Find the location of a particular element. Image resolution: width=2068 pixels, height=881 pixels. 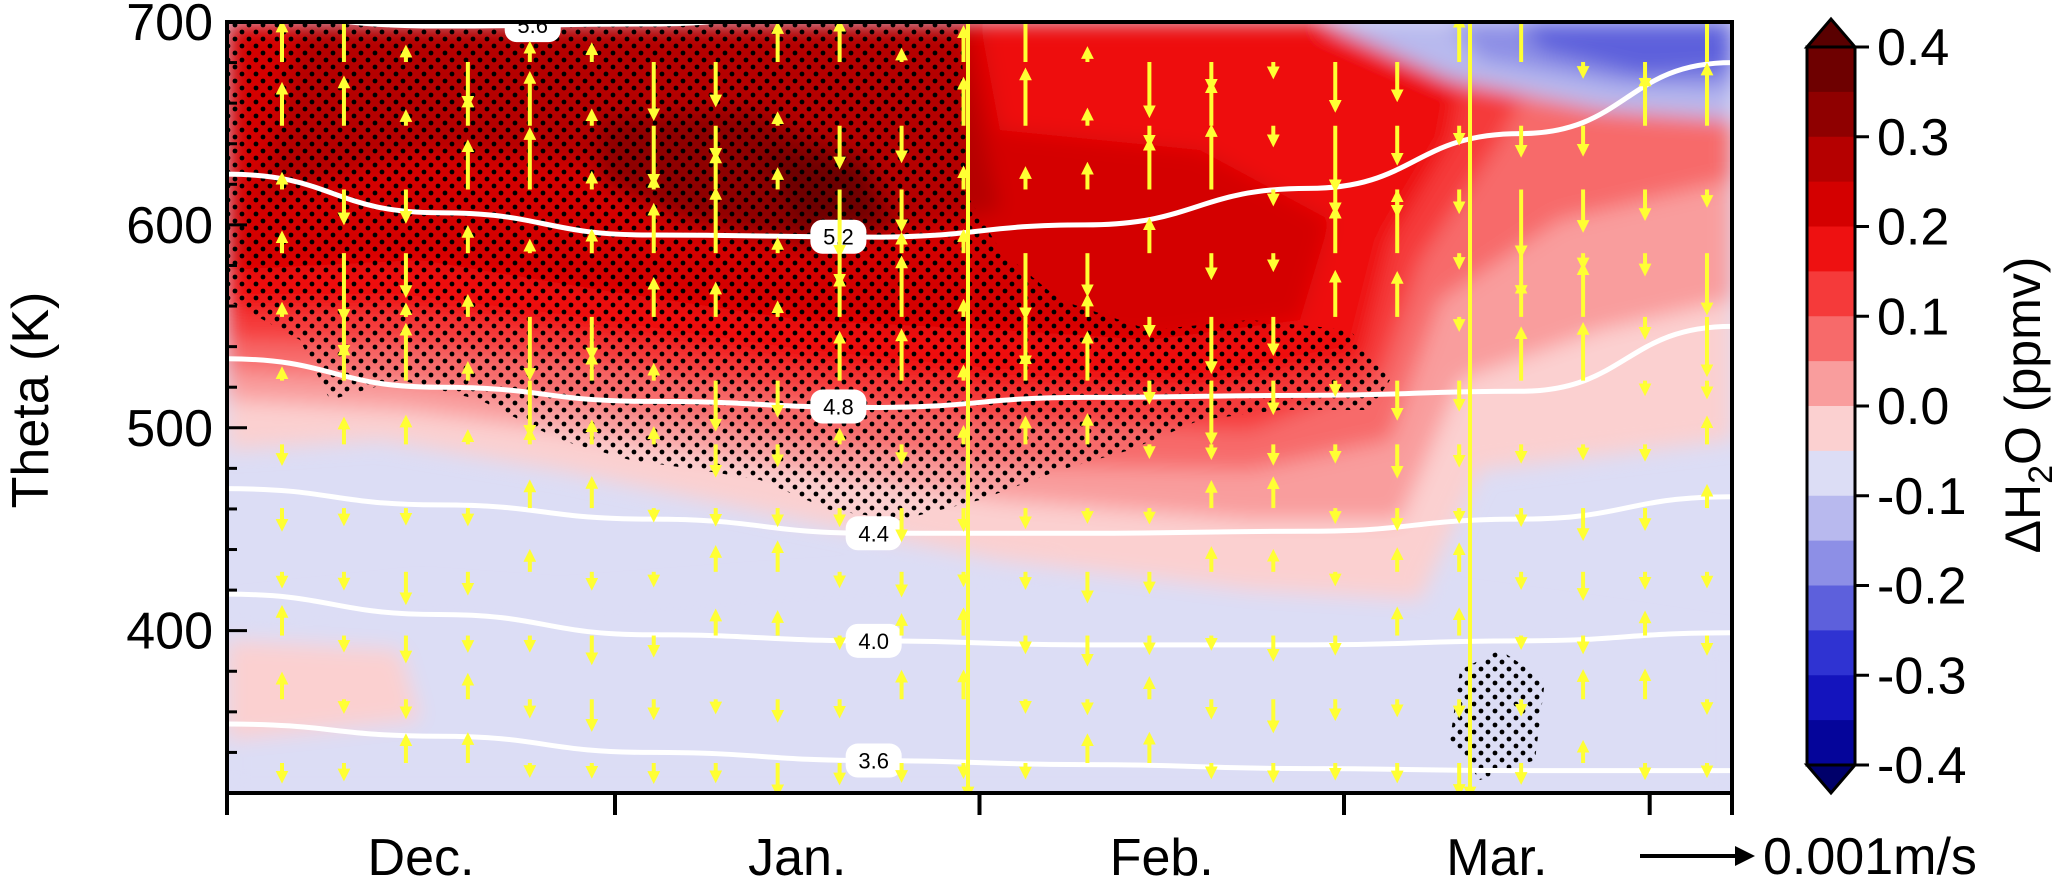

y-tick-label: 600 is located at coordinates (169, 226).